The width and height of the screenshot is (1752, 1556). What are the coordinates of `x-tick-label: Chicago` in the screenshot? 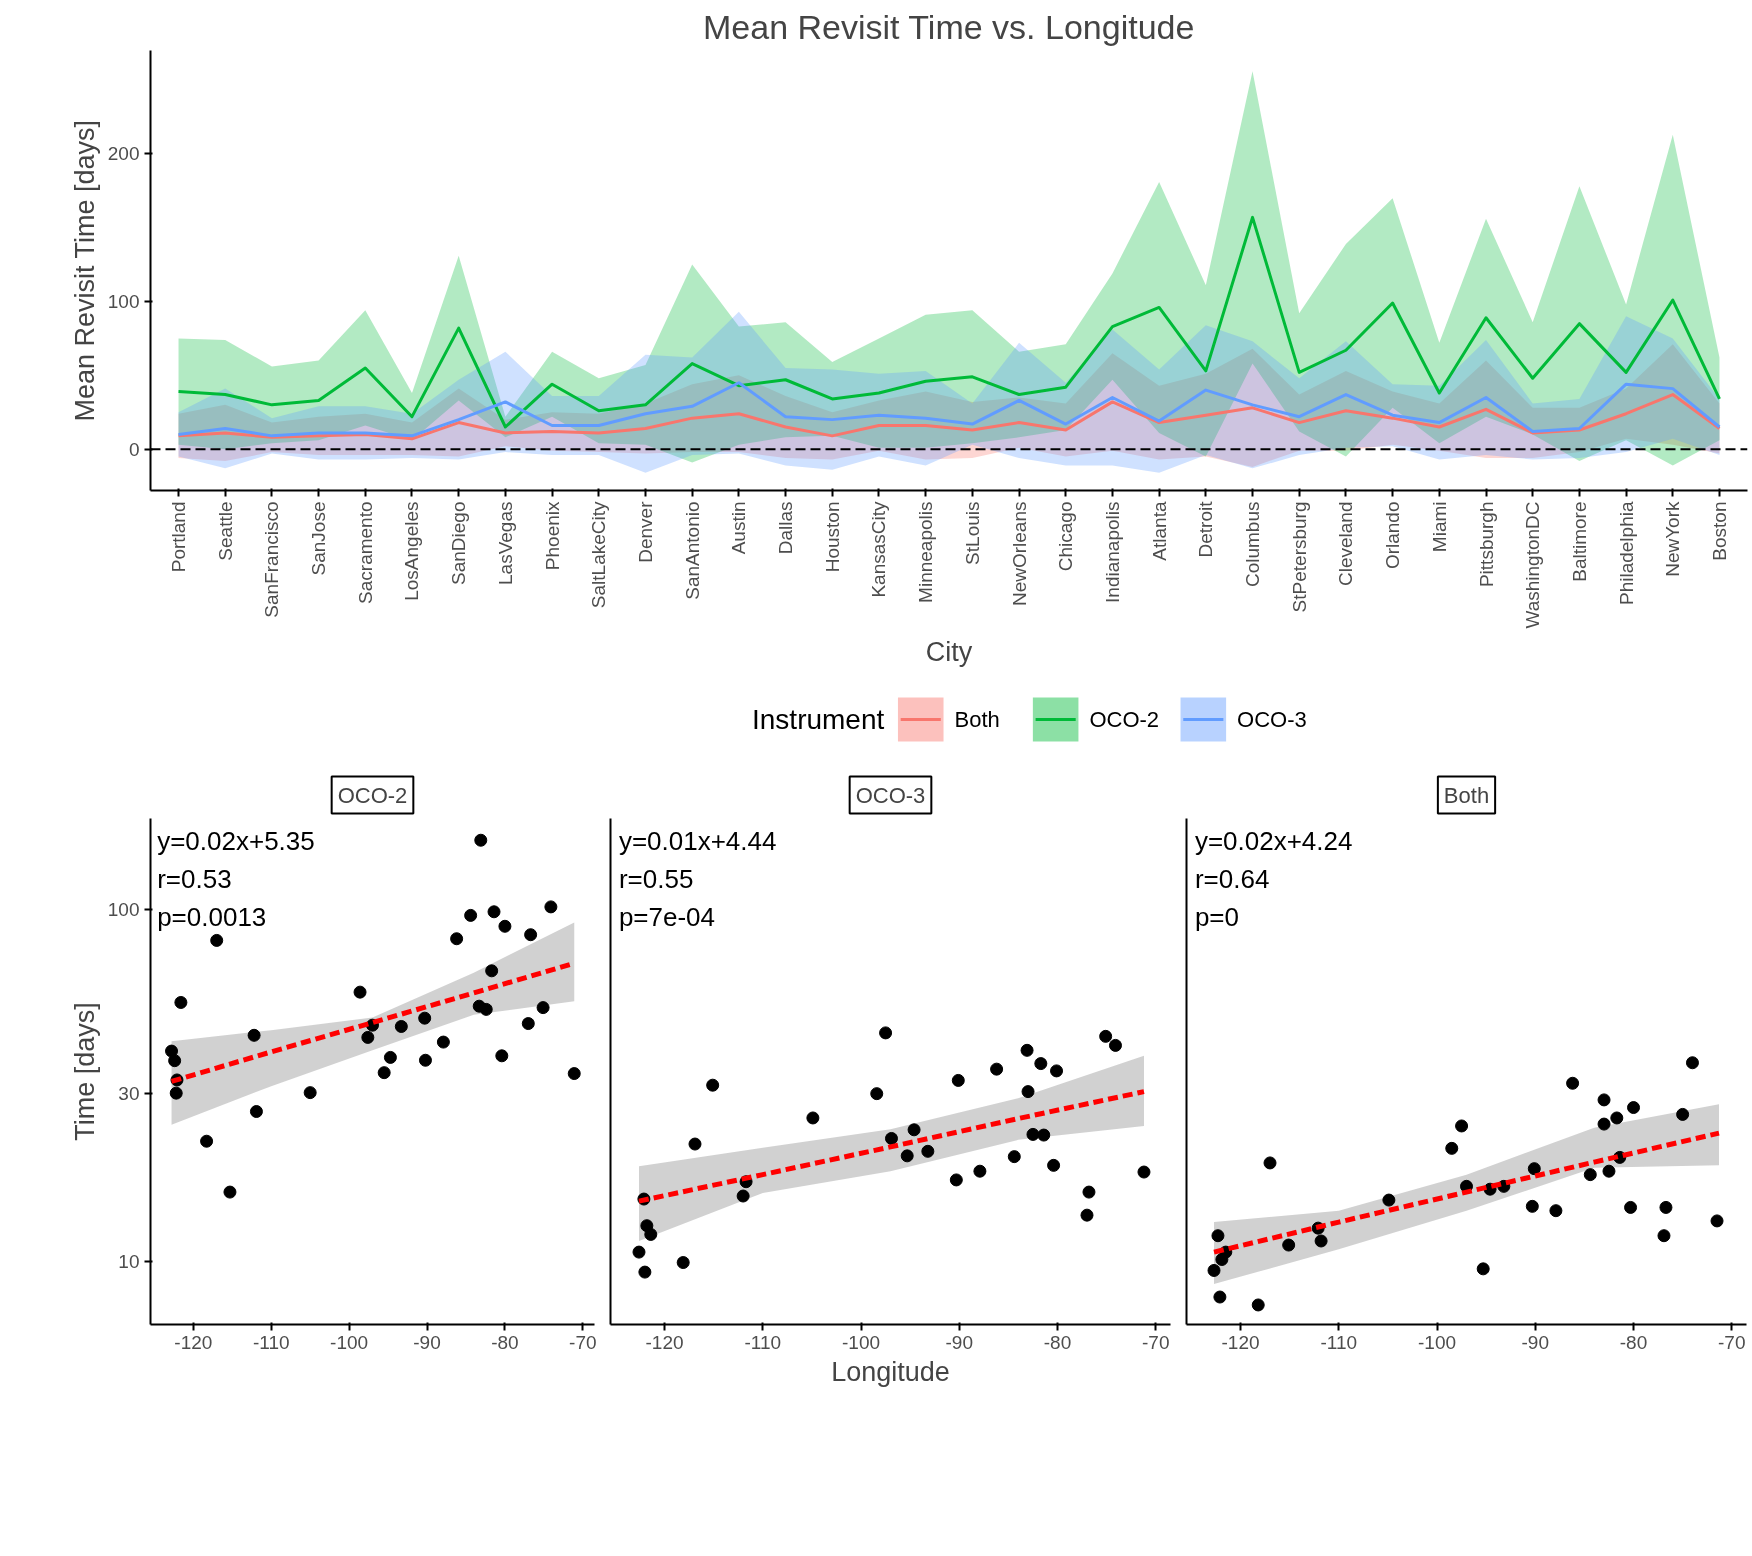 It's located at (1066, 536).